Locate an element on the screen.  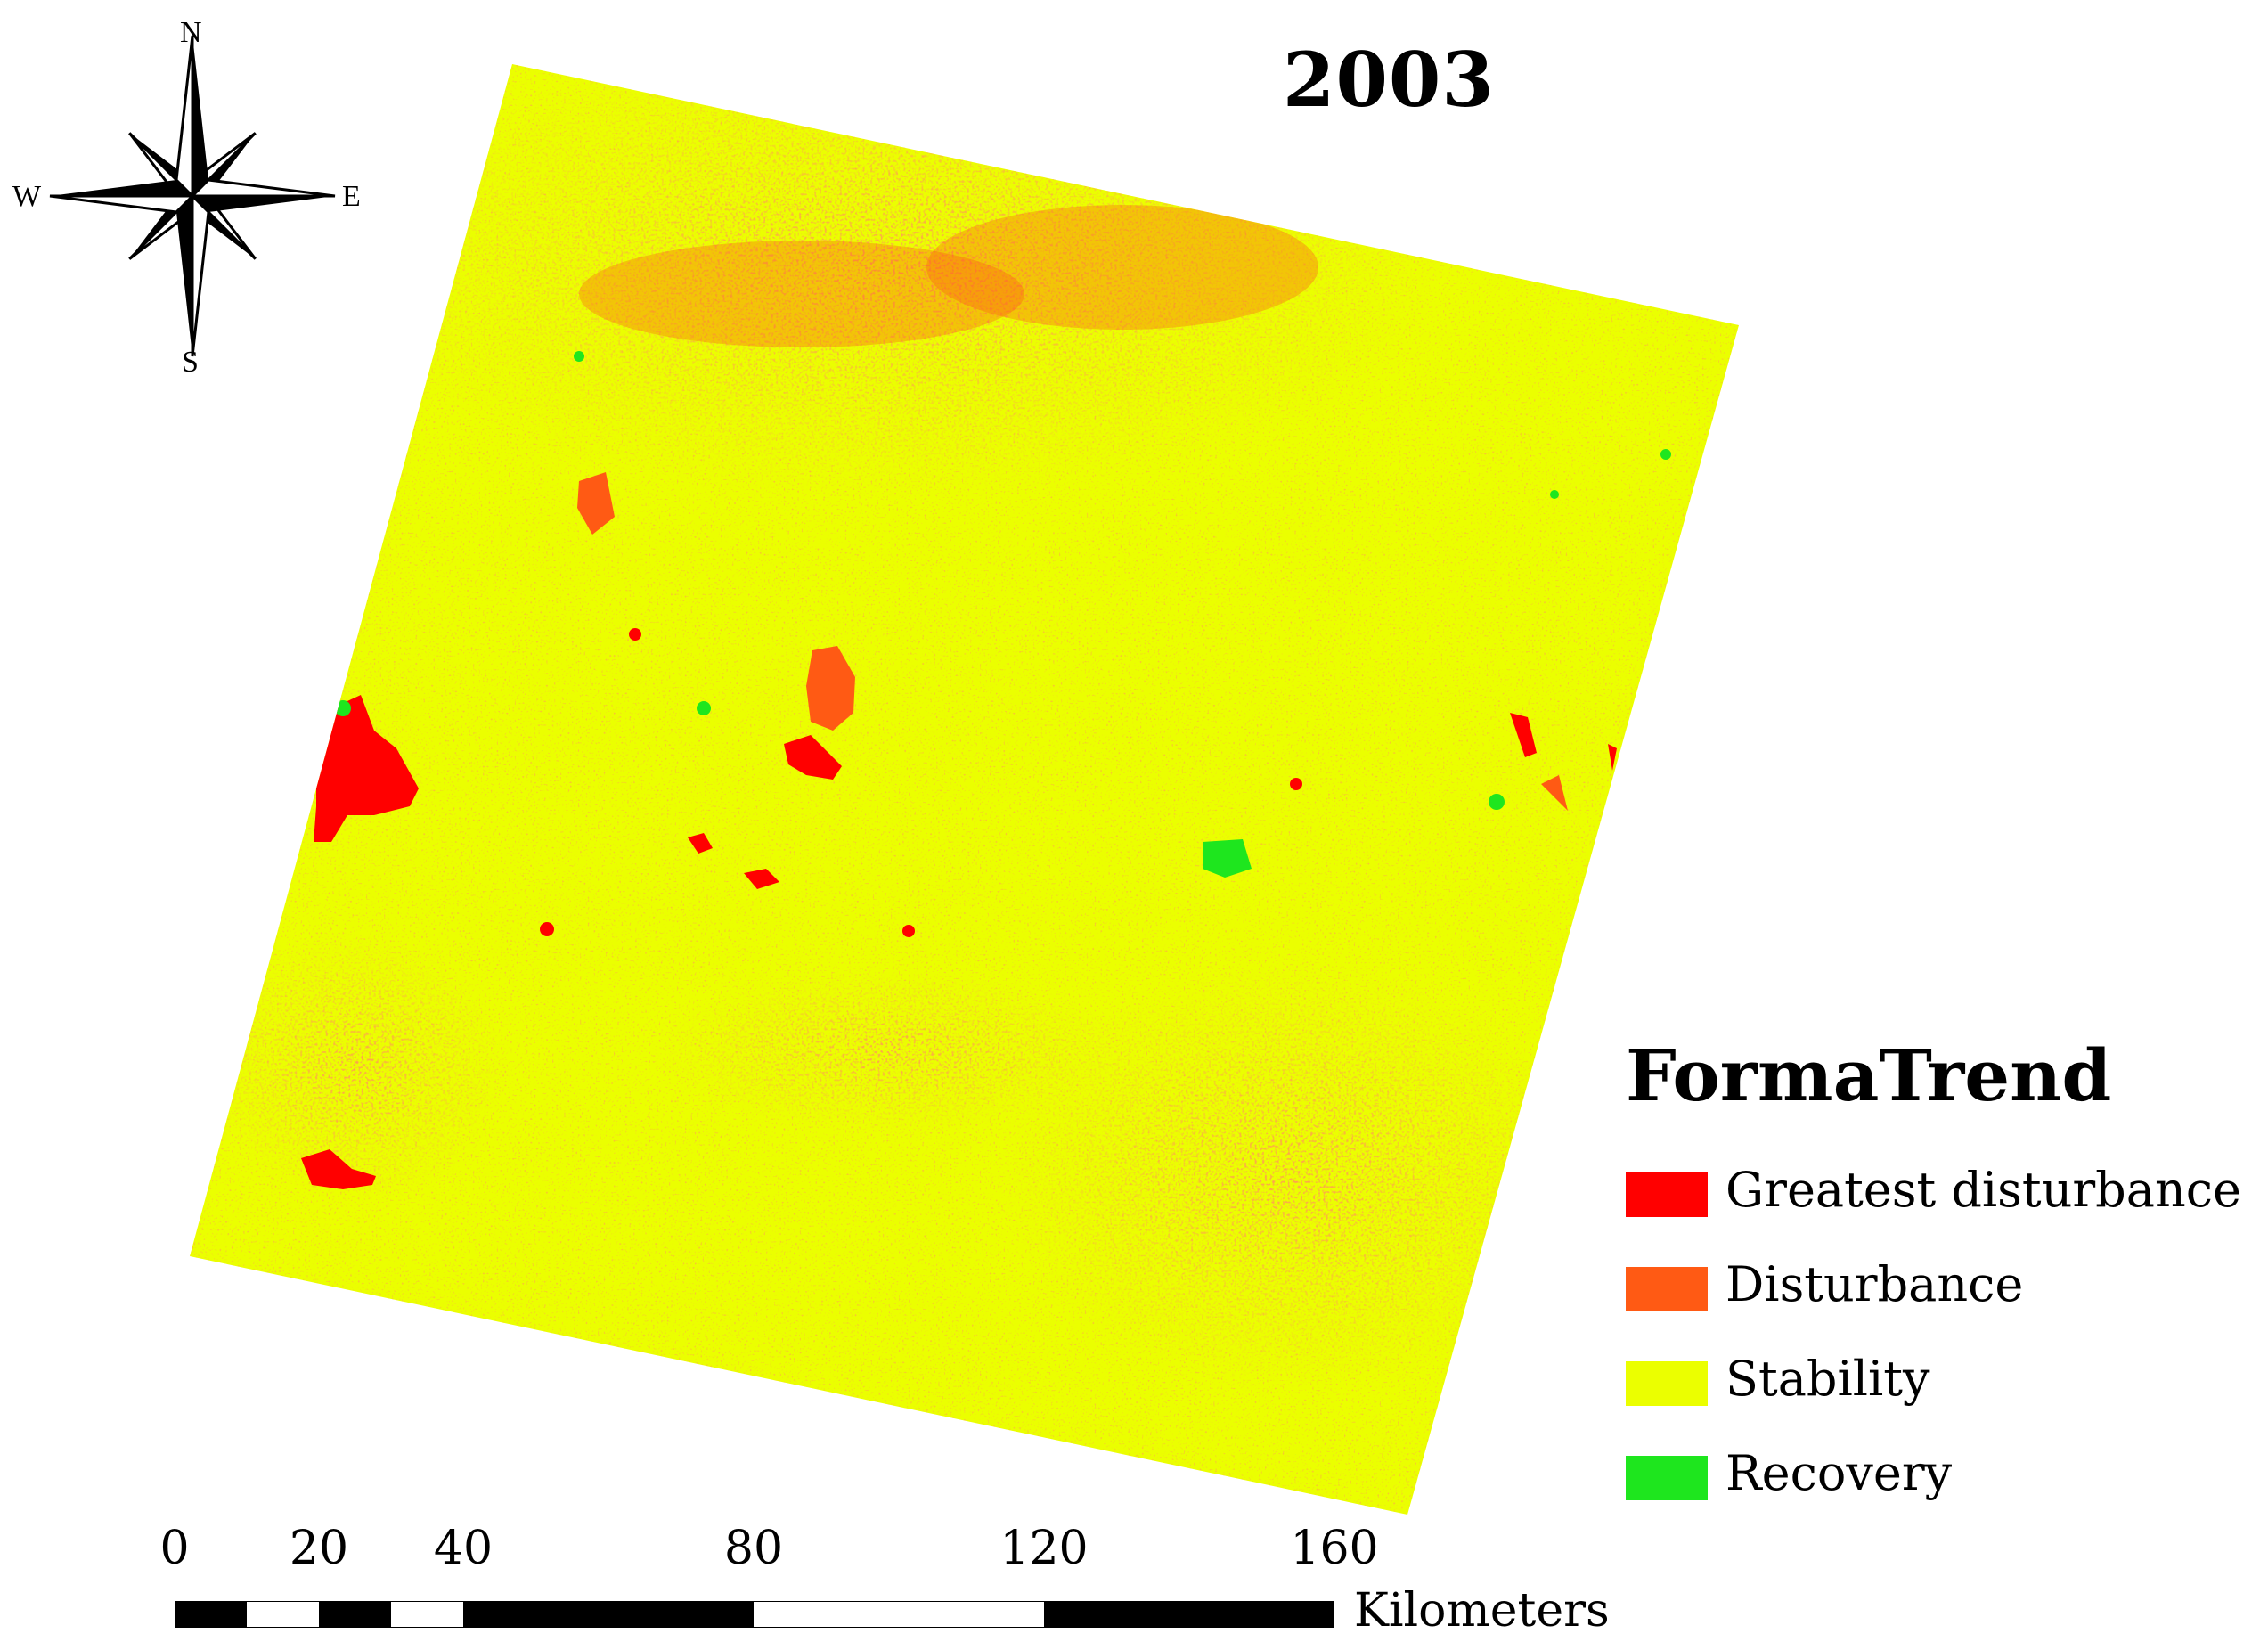
north-arrow-icon is located at coordinates (192, 196).